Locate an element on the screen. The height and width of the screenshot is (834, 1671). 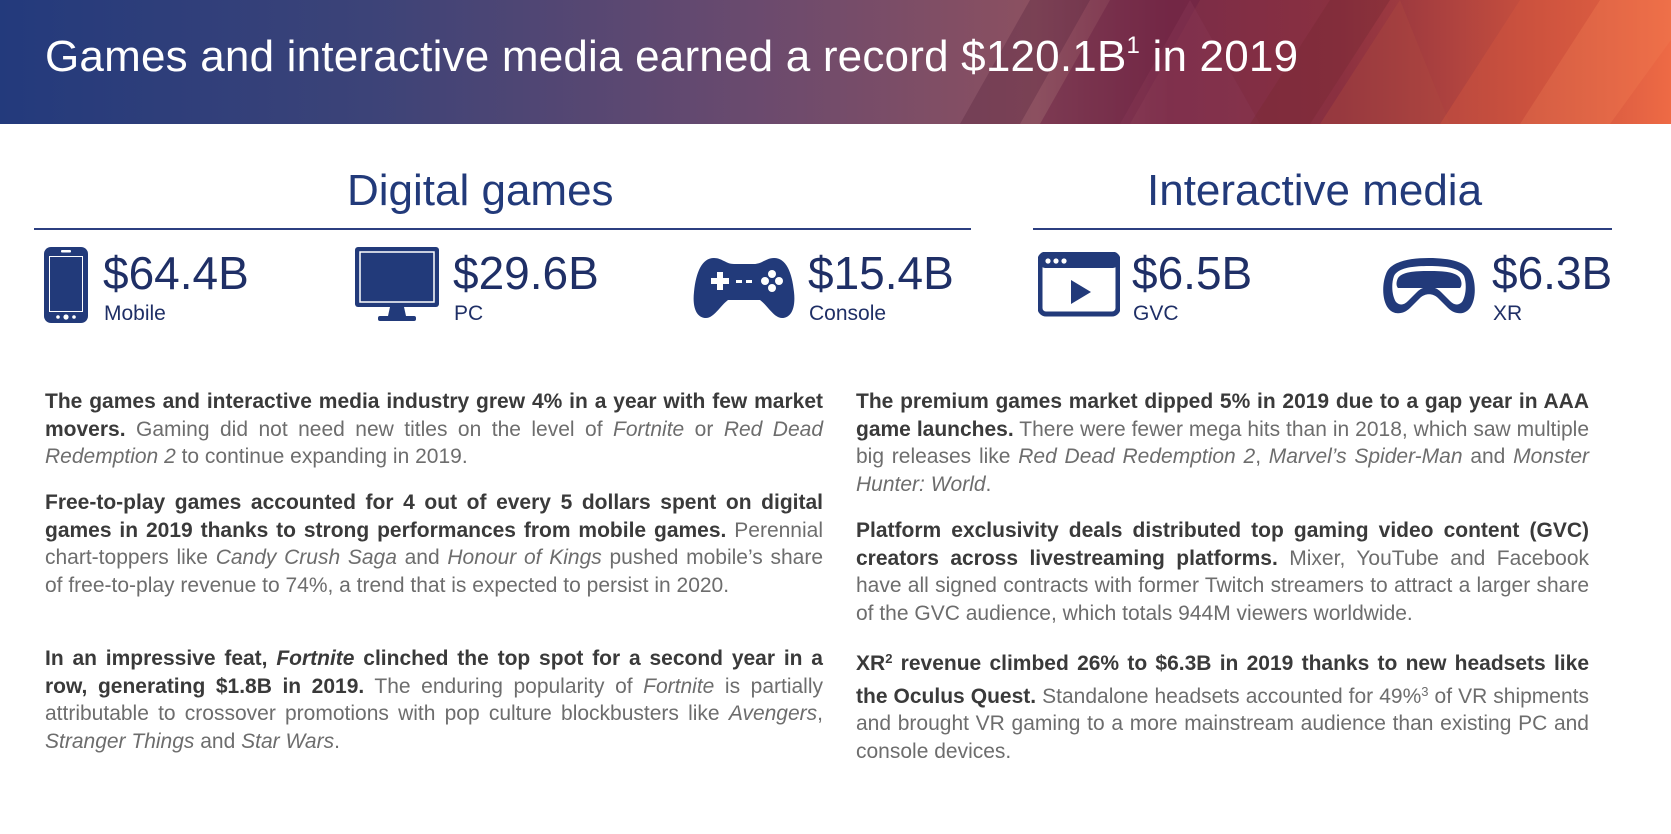
stat-value: $64.4B is located at coordinates (176, 273).